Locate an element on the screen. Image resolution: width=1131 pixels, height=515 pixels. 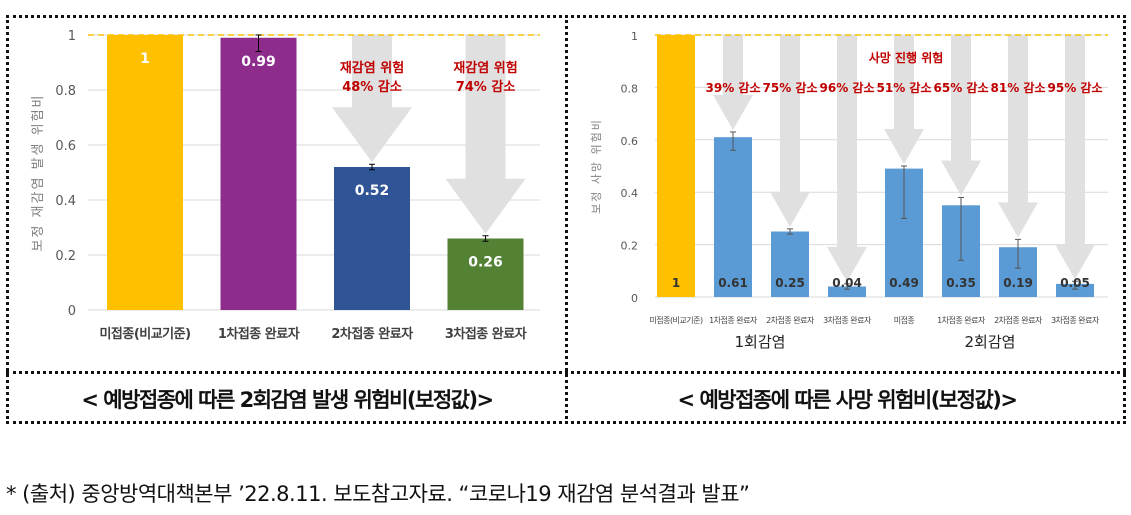
data-label: 0.52 is located at coordinates (372, 191).